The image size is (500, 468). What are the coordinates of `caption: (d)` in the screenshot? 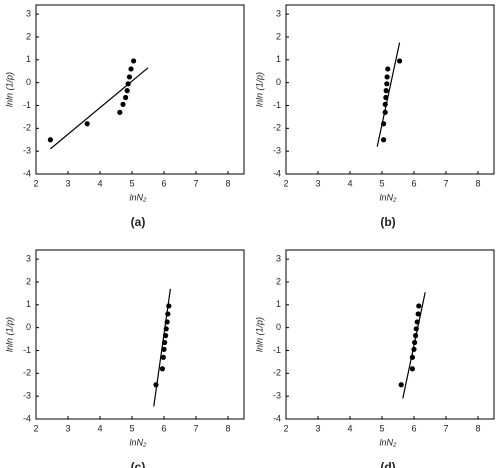 It's located at (387, 464).